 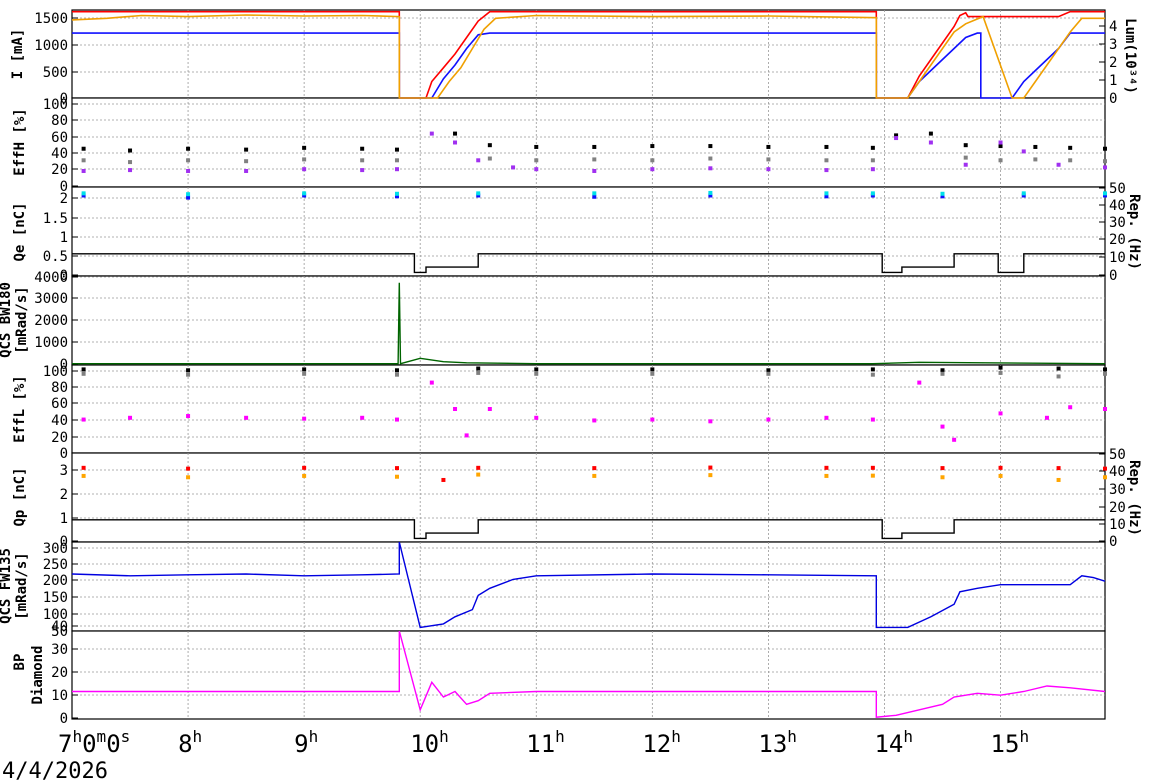 I want to click on y-tick-label: 1000, so click(x=51, y=343).